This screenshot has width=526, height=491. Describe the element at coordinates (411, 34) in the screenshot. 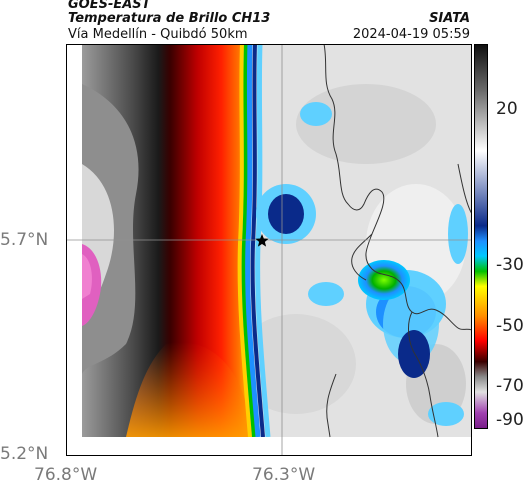

I see `datetime-label: 2024-04-19 05:59` at that location.